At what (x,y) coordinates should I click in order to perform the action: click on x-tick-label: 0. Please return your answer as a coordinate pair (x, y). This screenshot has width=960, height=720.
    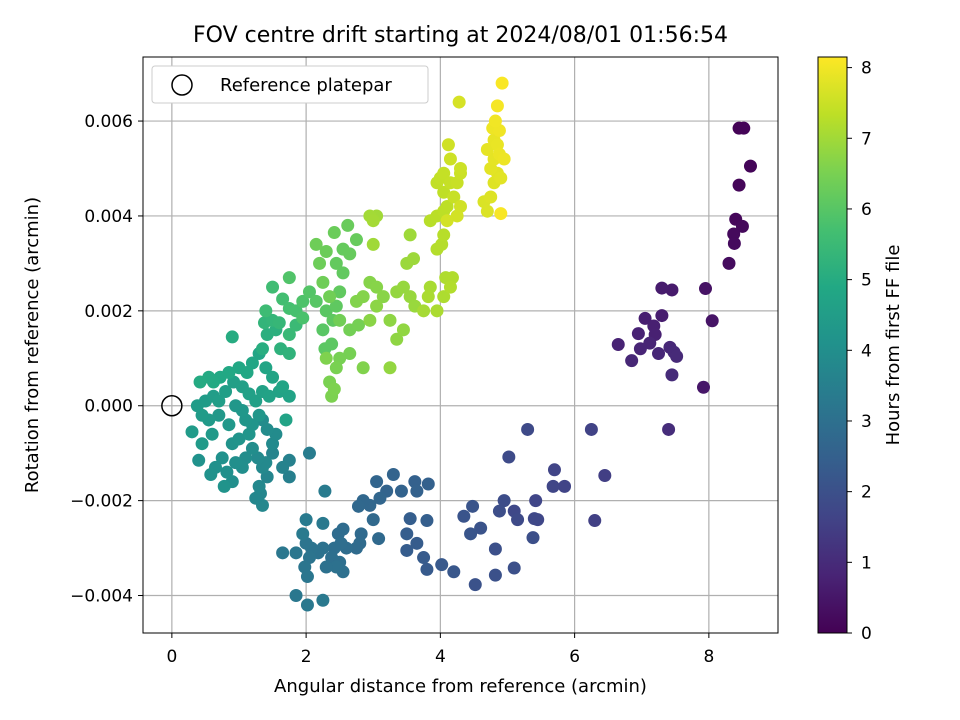
    Looking at the image, I should click on (171, 657).